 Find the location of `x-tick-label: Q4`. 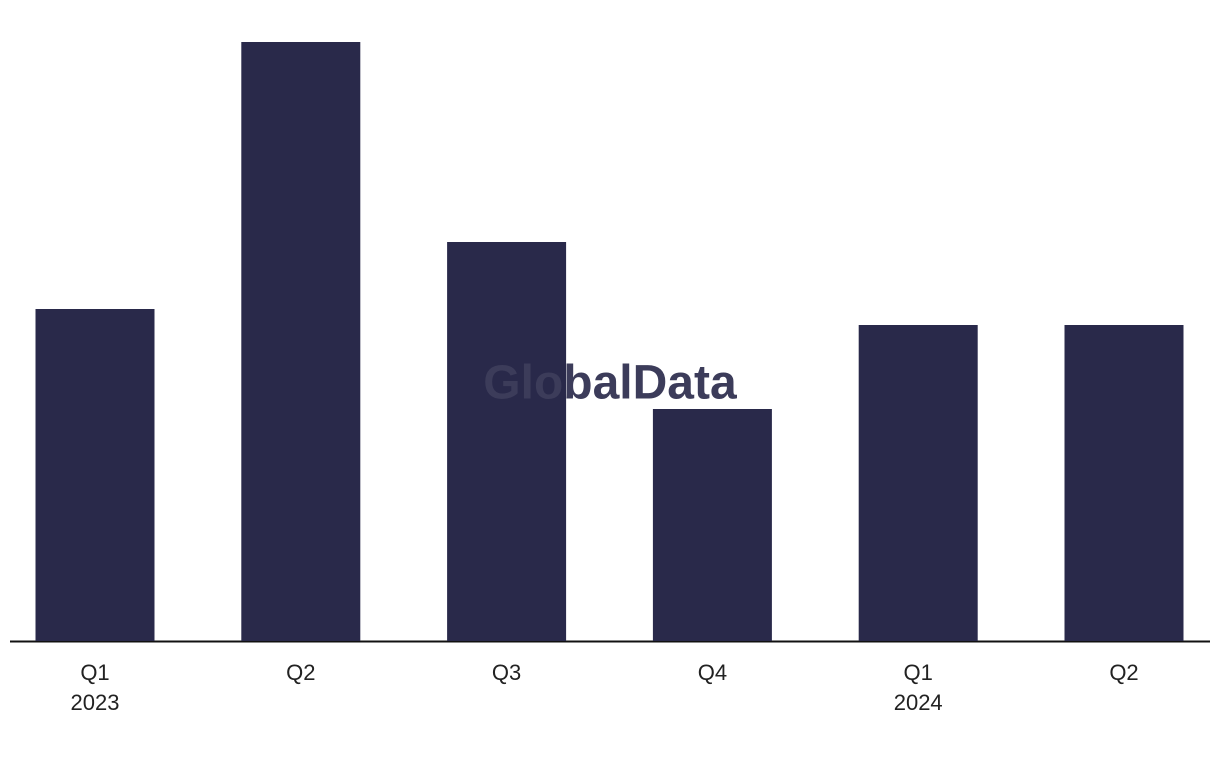

x-tick-label: Q4 is located at coordinates (712, 672).